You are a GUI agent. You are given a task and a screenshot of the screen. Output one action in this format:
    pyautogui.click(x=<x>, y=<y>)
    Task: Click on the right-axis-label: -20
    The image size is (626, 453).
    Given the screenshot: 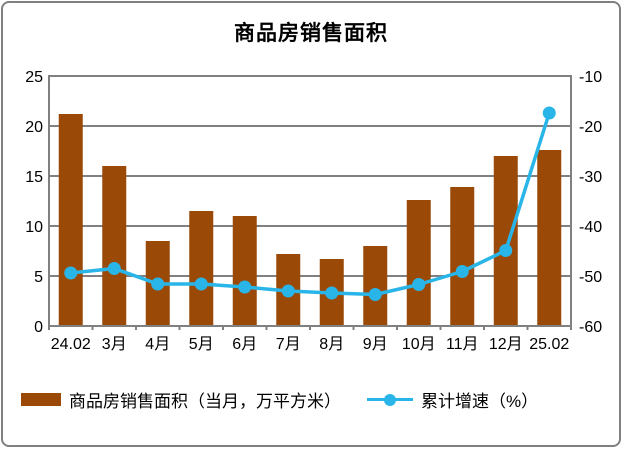 What is the action you would take?
    pyautogui.click(x=590, y=127)
    